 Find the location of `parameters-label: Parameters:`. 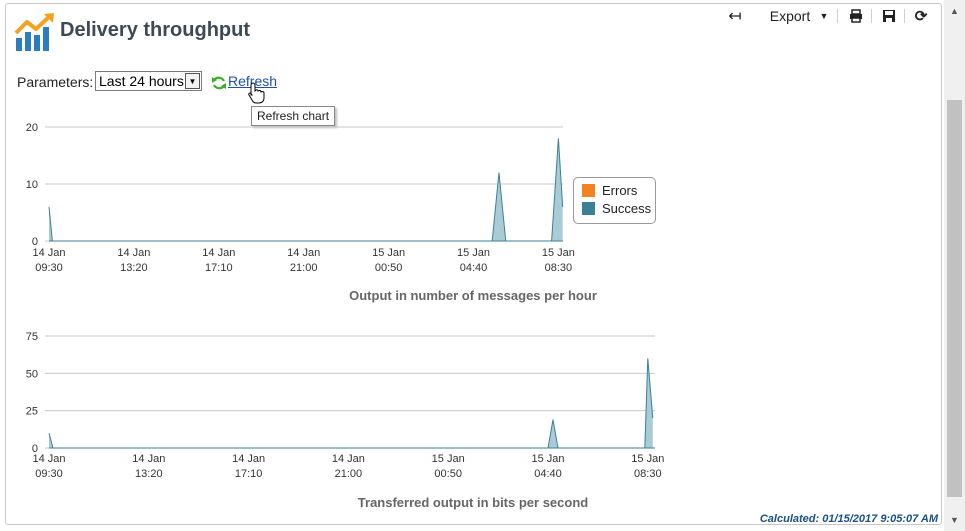

parameters-label: Parameters: is located at coordinates (55, 82).